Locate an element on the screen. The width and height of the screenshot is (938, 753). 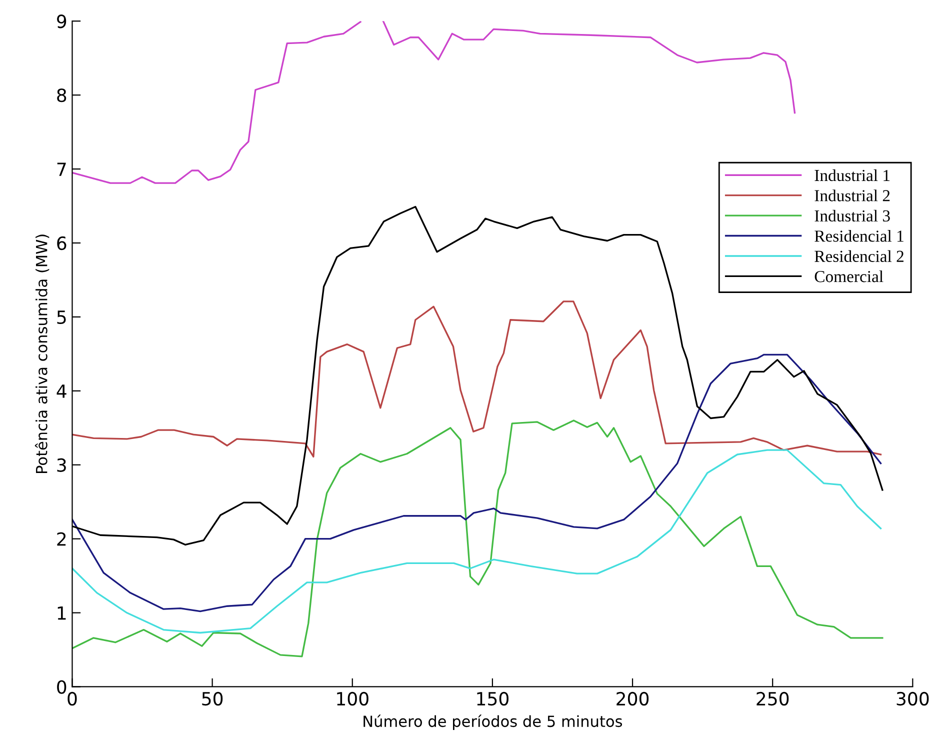
y-tick-label: 0 is located at coordinates (61, 687).